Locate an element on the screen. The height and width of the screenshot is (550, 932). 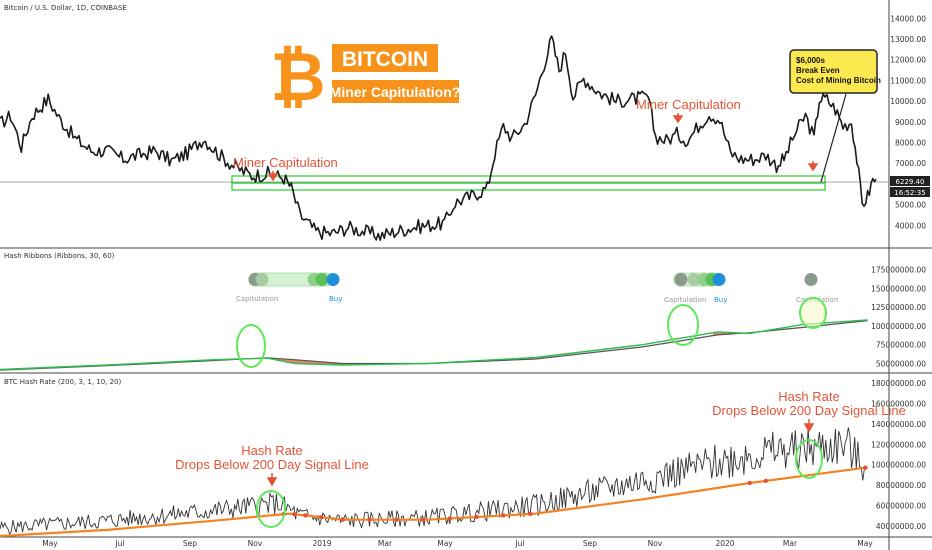
price-tick-label: 9000.00 is located at coordinates (910, 122).